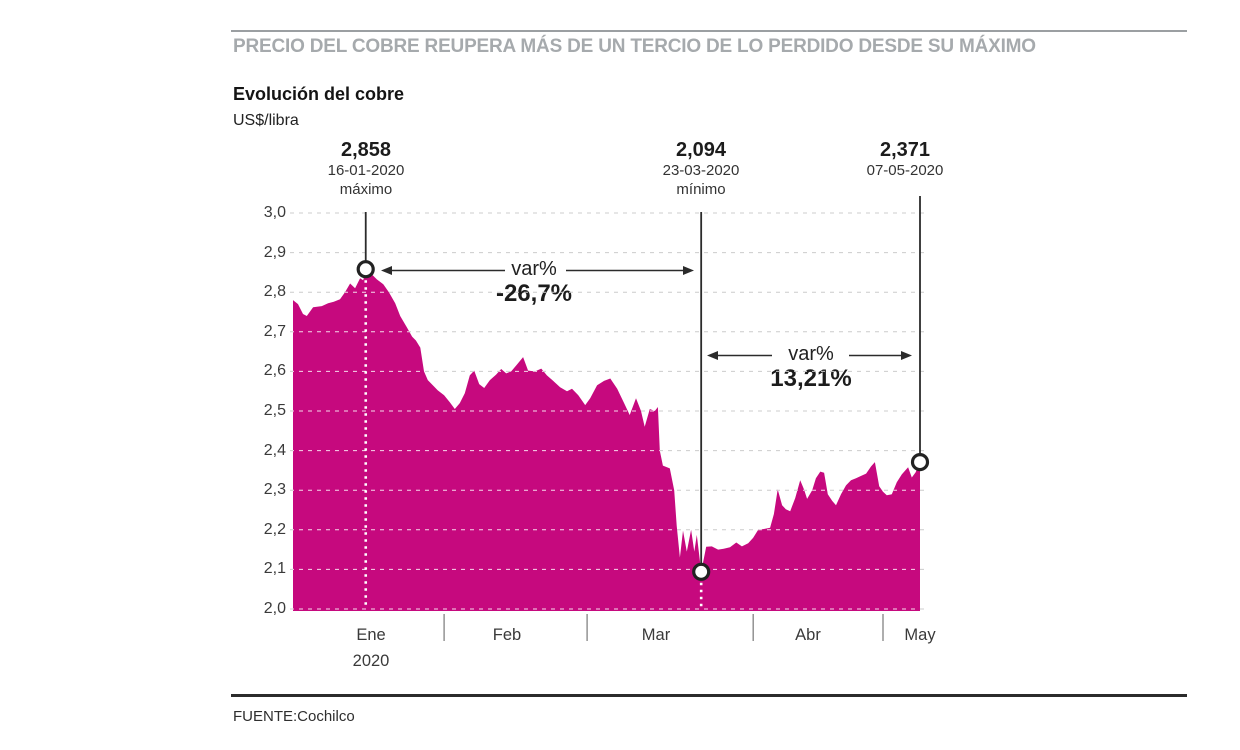 This screenshot has width=1240, height=750. What do you see at coordinates (709, 695) in the screenshot?
I see `bottom-divider-rule` at bounding box center [709, 695].